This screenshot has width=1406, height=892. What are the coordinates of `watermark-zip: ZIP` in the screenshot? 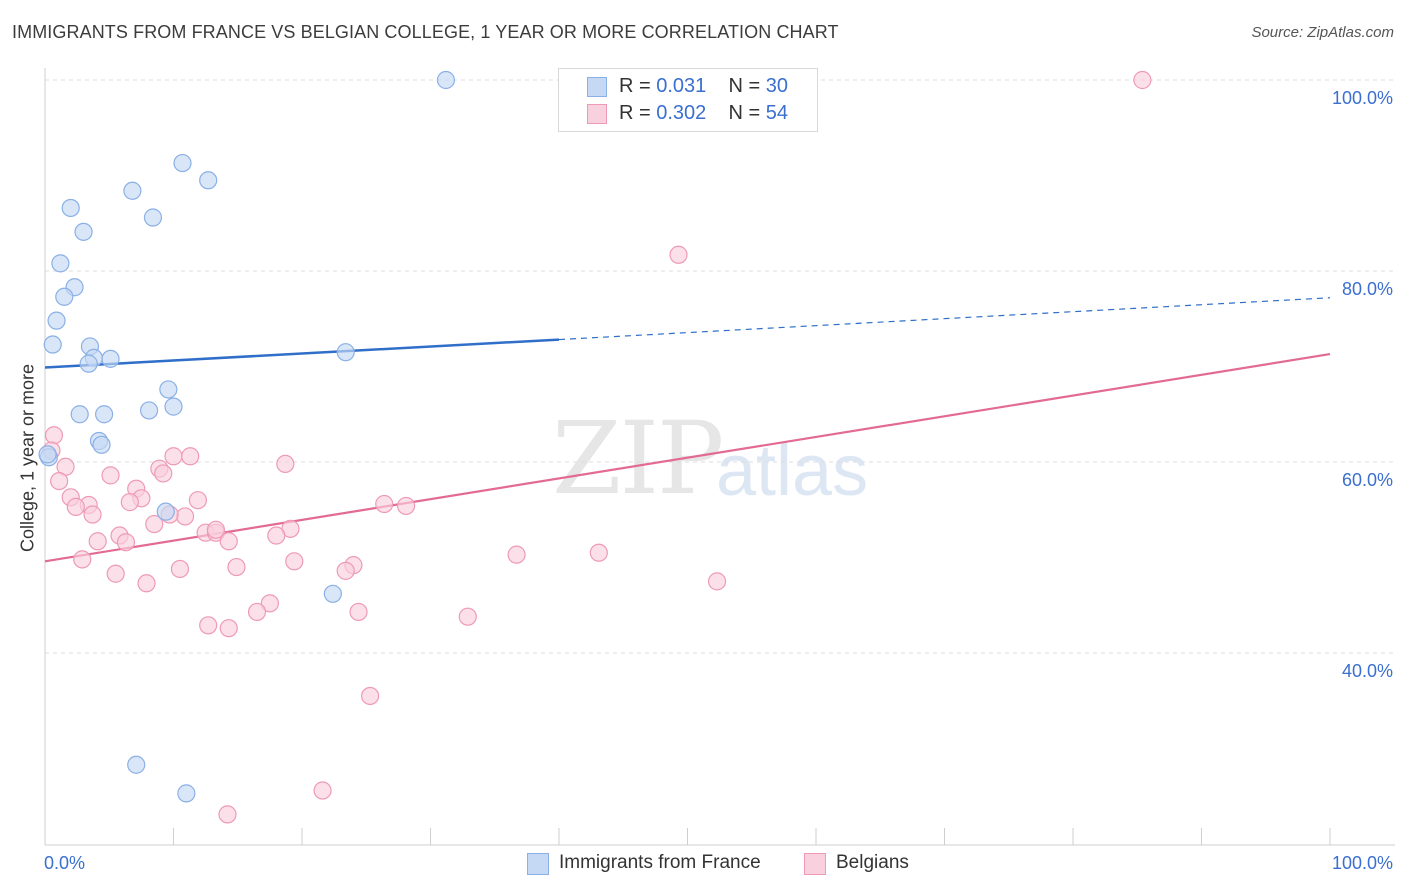 It's located at (638, 458).